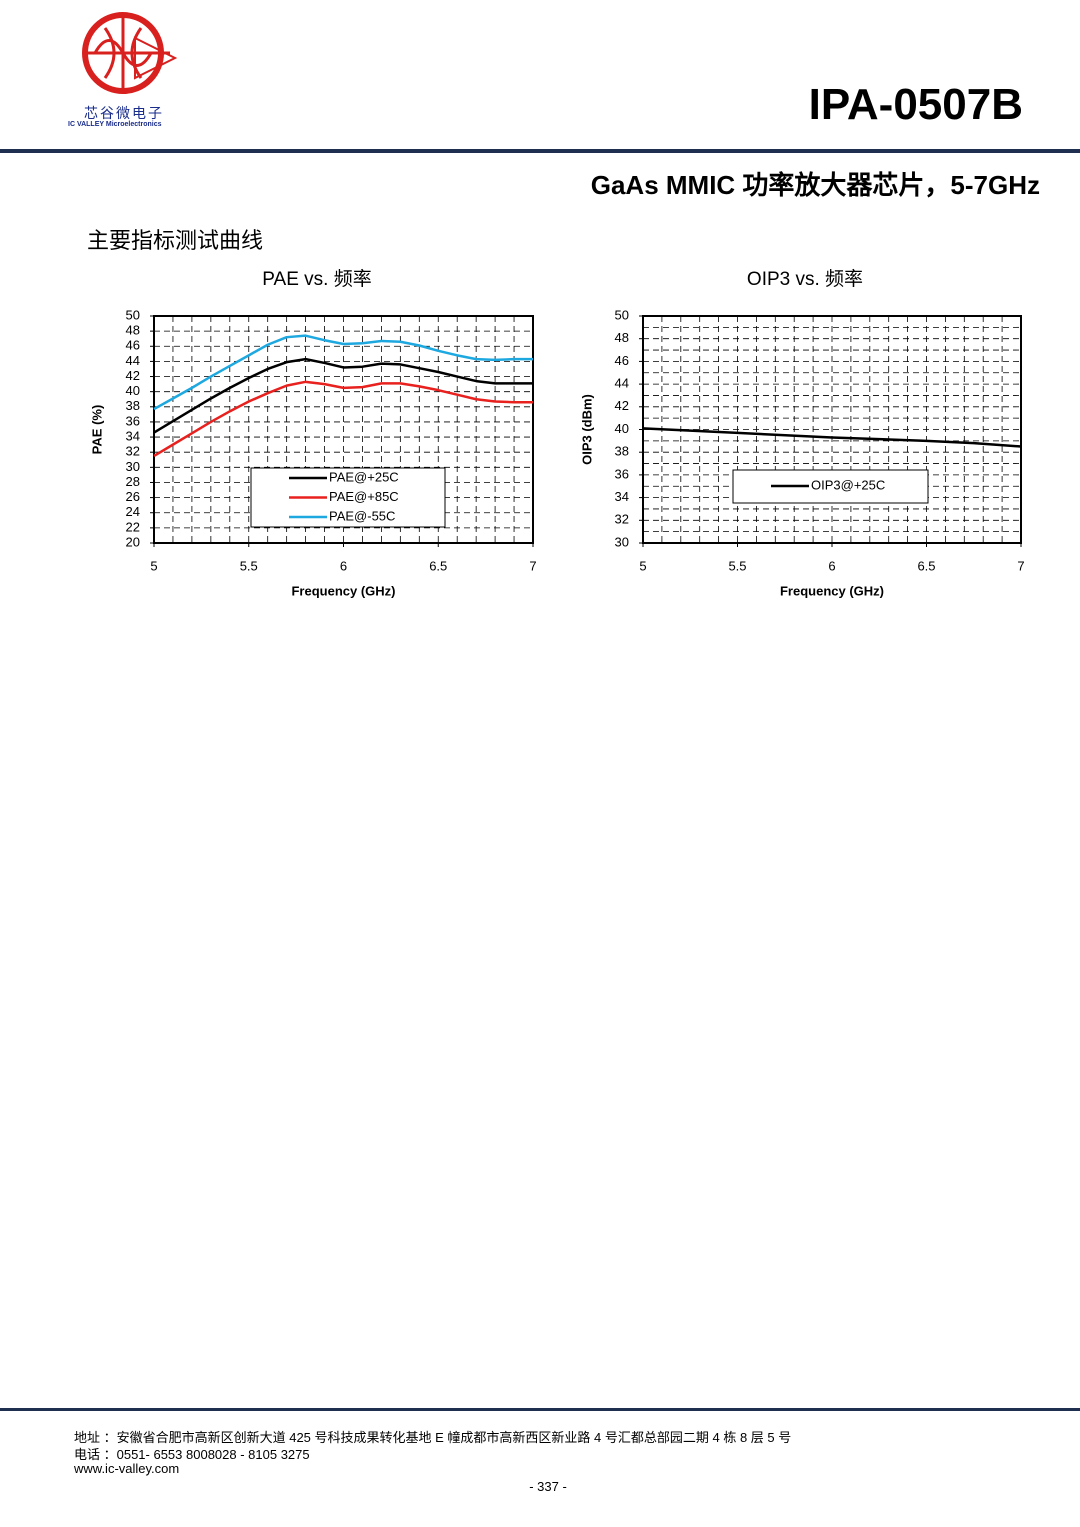  I want to click on legend-label: PAE@+85C, so click(364, 496).